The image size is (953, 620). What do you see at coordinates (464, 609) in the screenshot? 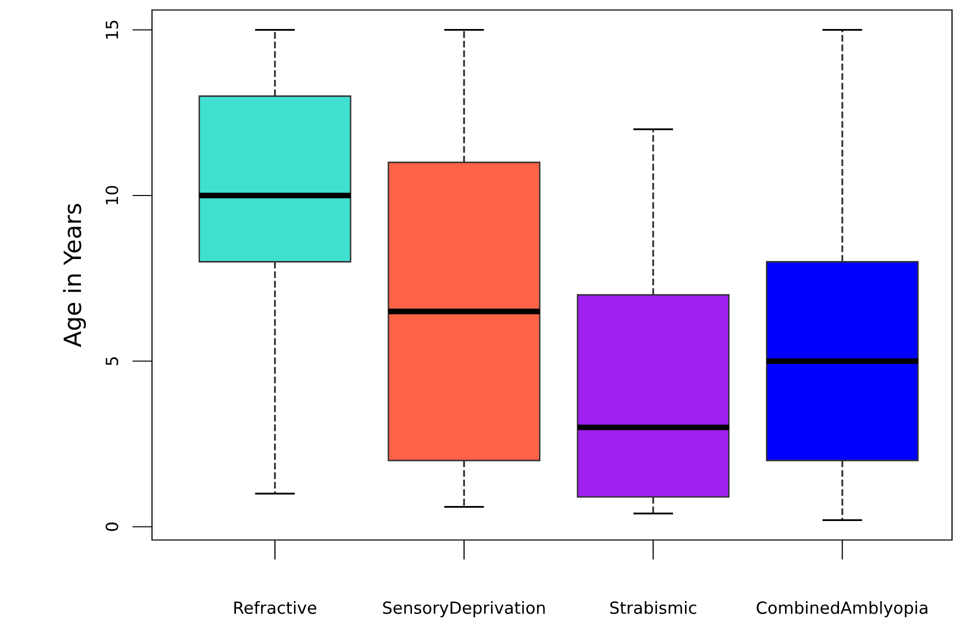
I see `x-tick-label: SensoryDeprivation` at bounding box center [464, 609].